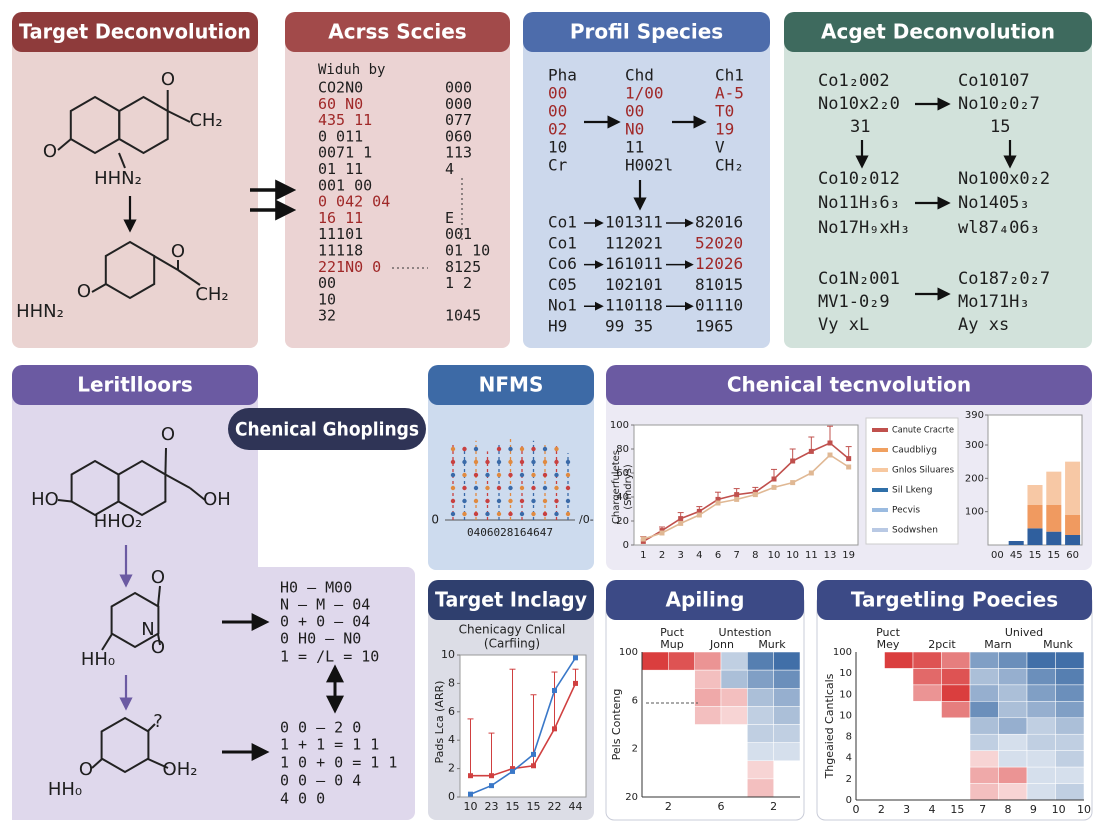  I want to click on atom-label: HO, so click(45, 499).